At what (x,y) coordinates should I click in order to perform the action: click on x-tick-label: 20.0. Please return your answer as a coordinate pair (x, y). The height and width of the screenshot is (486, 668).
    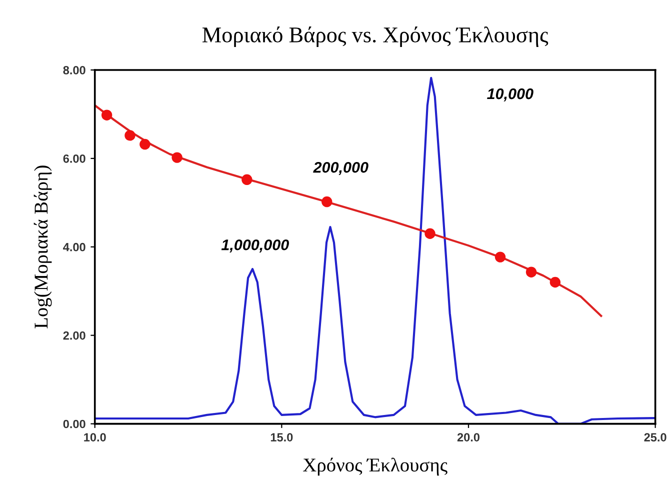
    Looking at the image, I should click on (468, 437).